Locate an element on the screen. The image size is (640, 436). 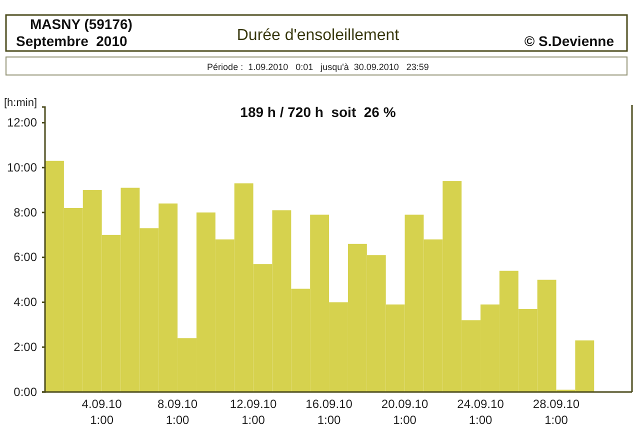
x-tick-label: 20.09.10 1:00 is located at coordinates (404, 412).